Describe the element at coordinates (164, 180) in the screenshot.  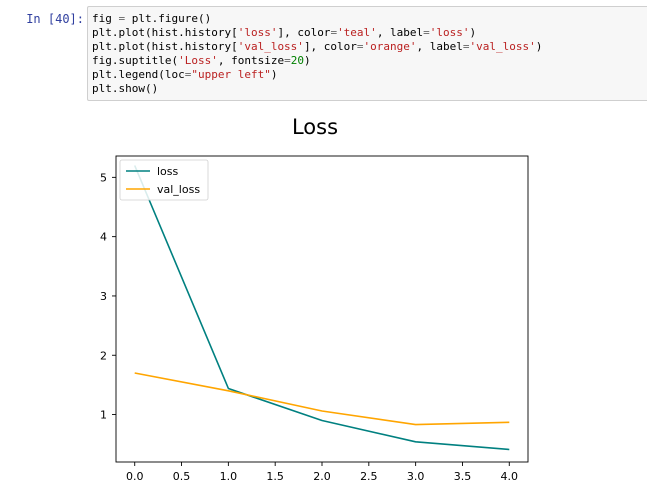
I see `legend-box` at that location.